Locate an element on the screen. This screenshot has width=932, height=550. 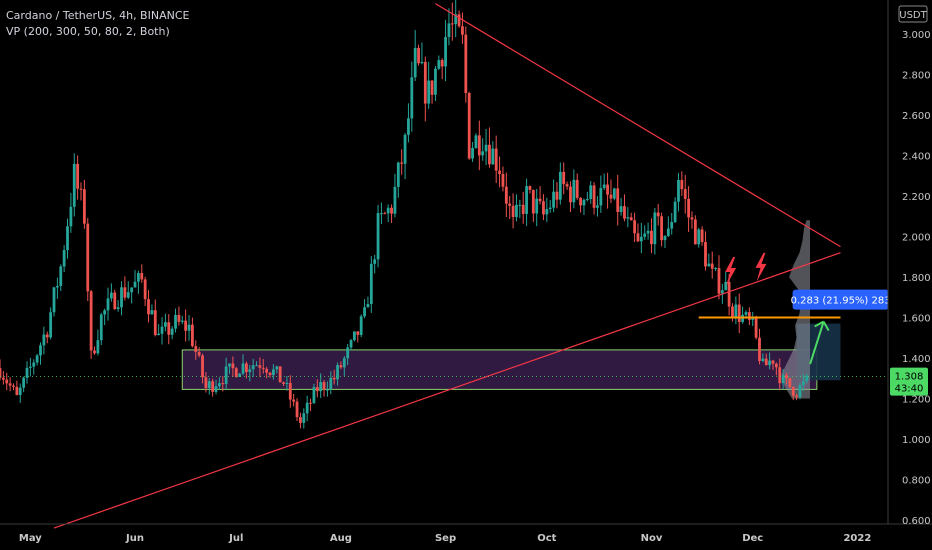
price-axis-panel is located at coordinates (910, 275).